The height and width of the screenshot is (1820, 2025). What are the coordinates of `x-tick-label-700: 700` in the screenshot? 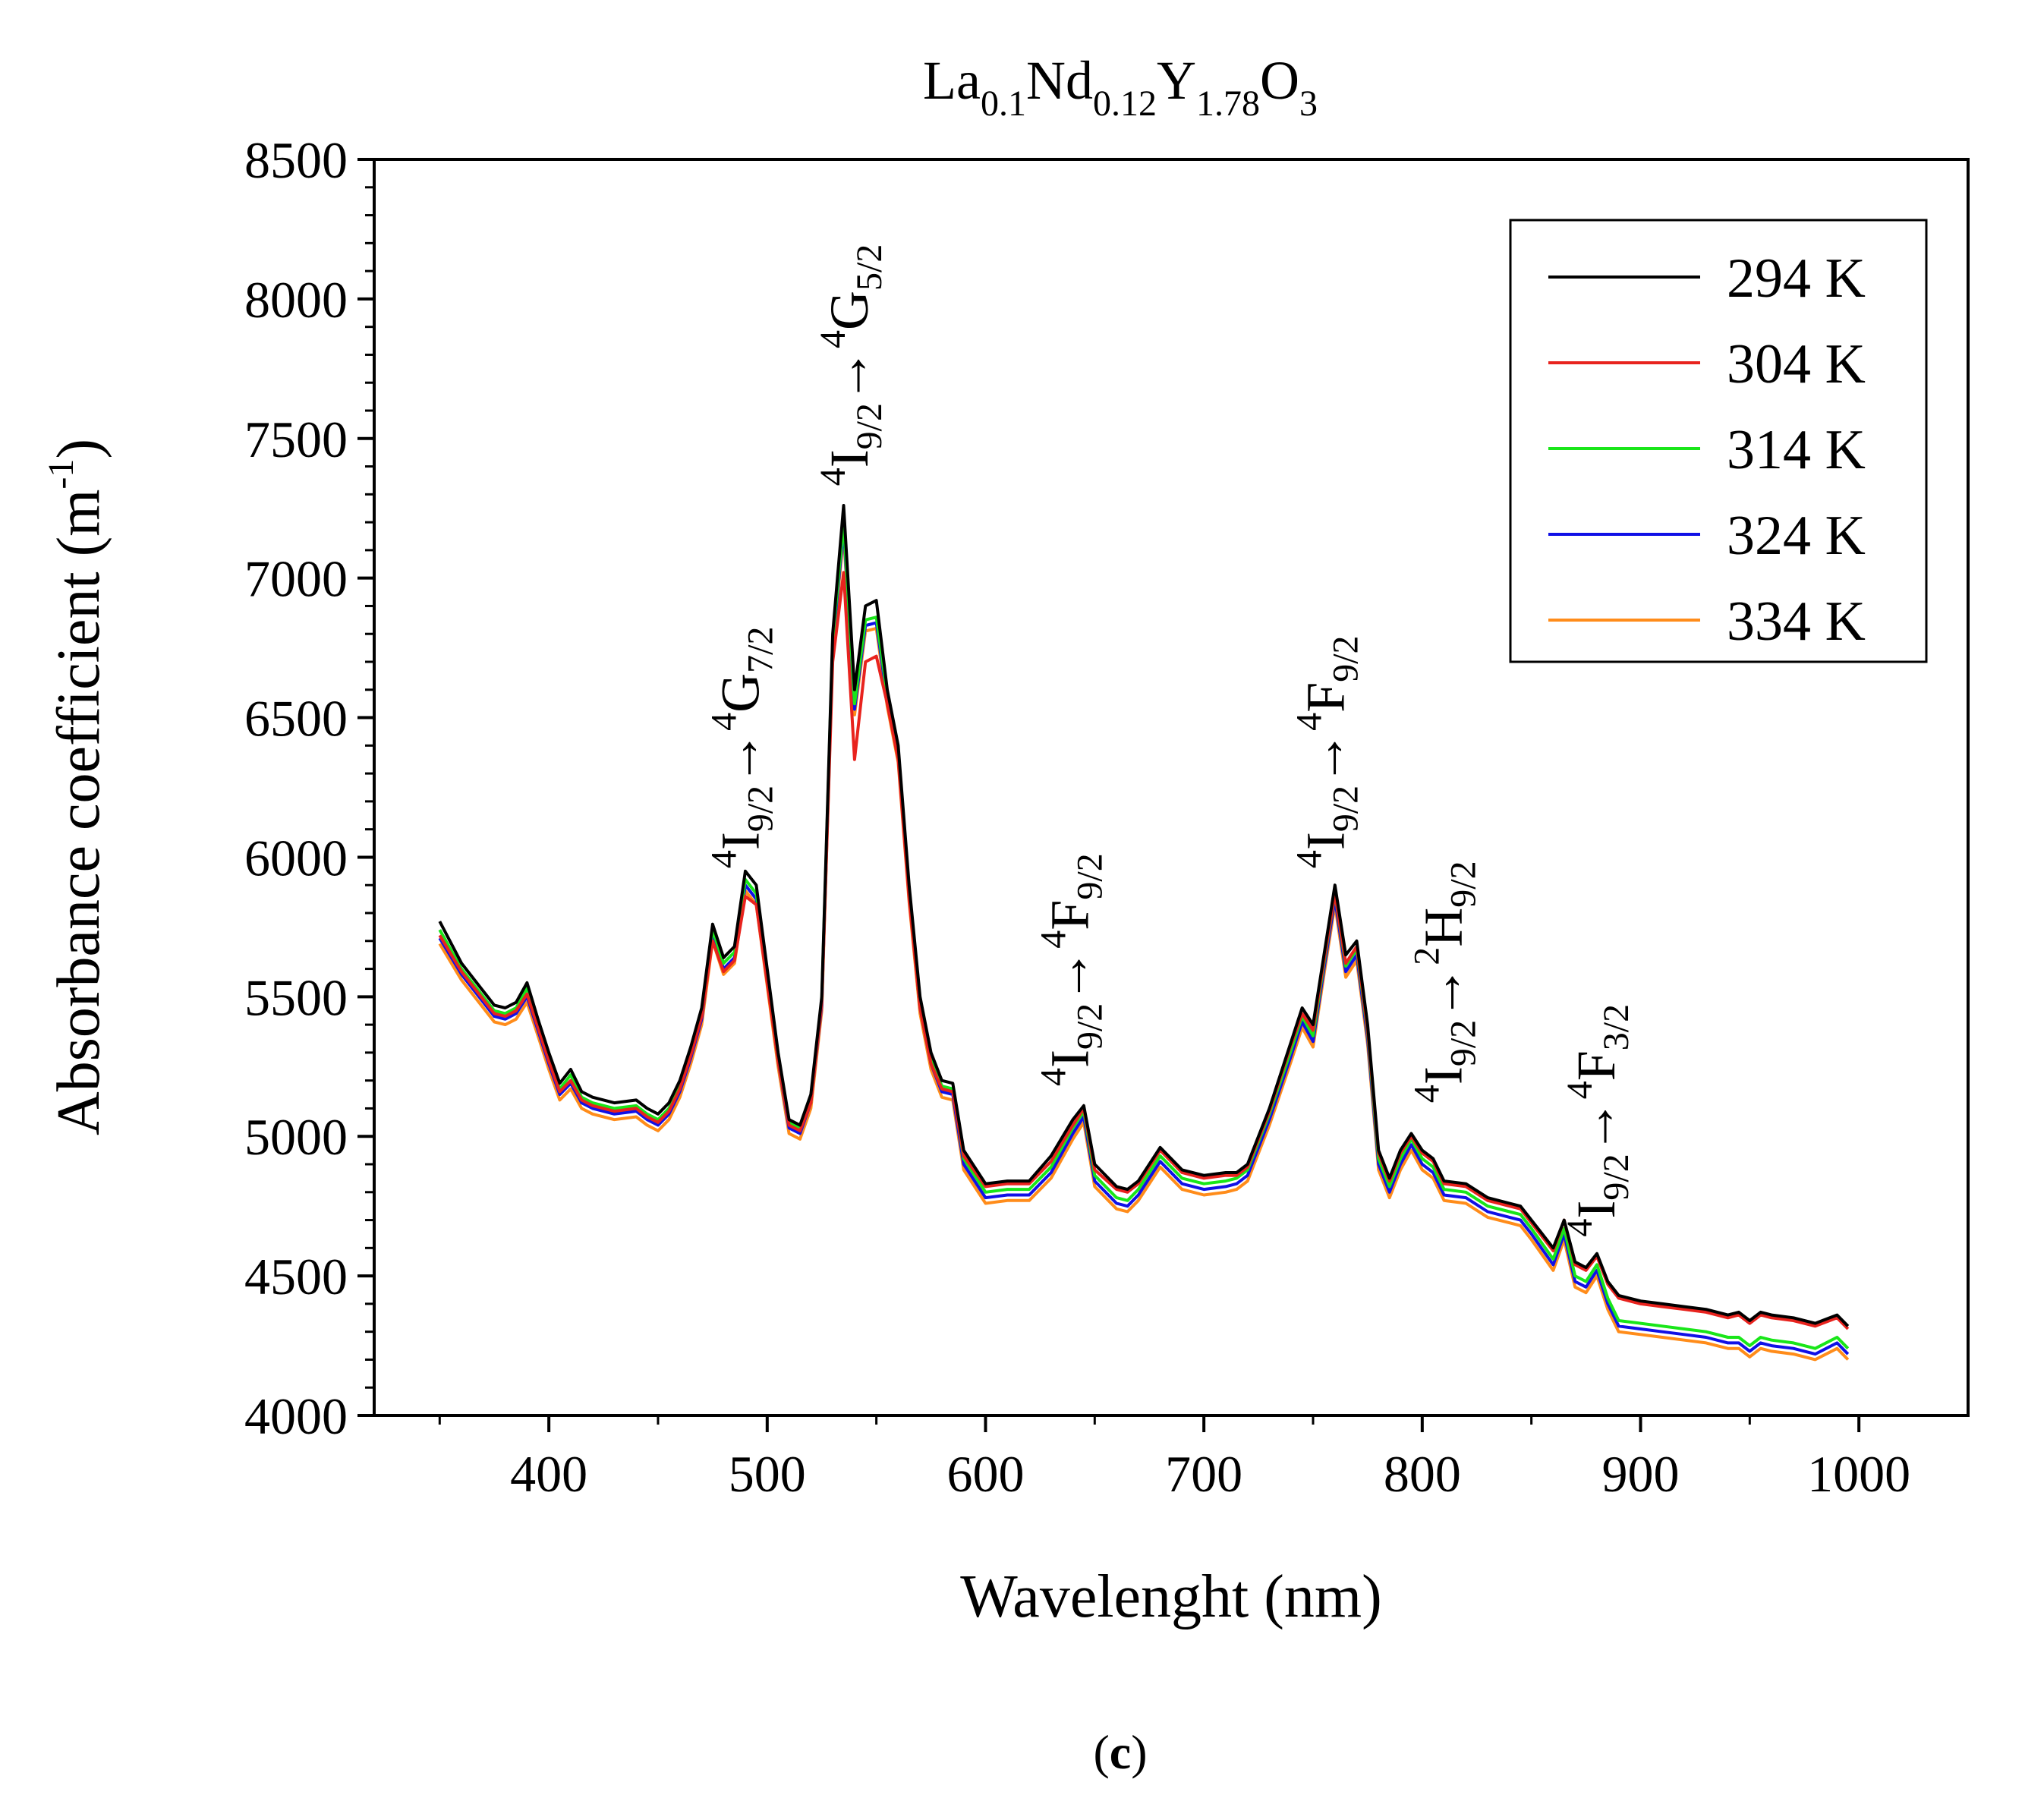 It's located at (1203, 1474).